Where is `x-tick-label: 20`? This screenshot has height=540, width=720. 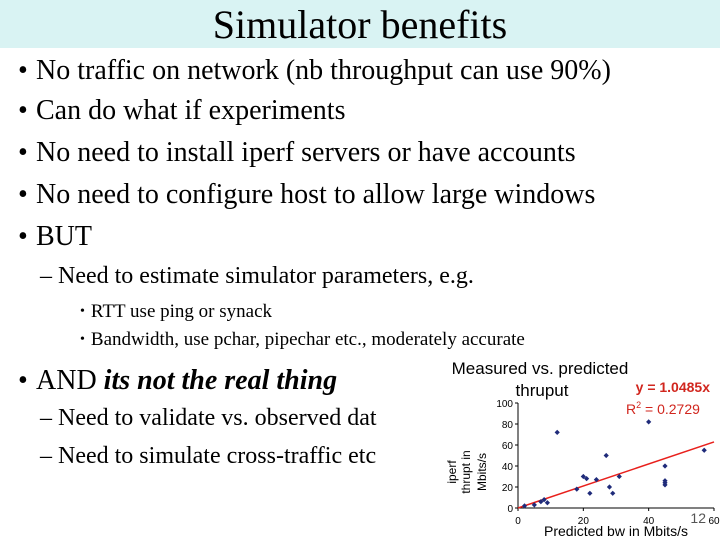 x-tick-label: 20 is located at coordinates (584, 521).